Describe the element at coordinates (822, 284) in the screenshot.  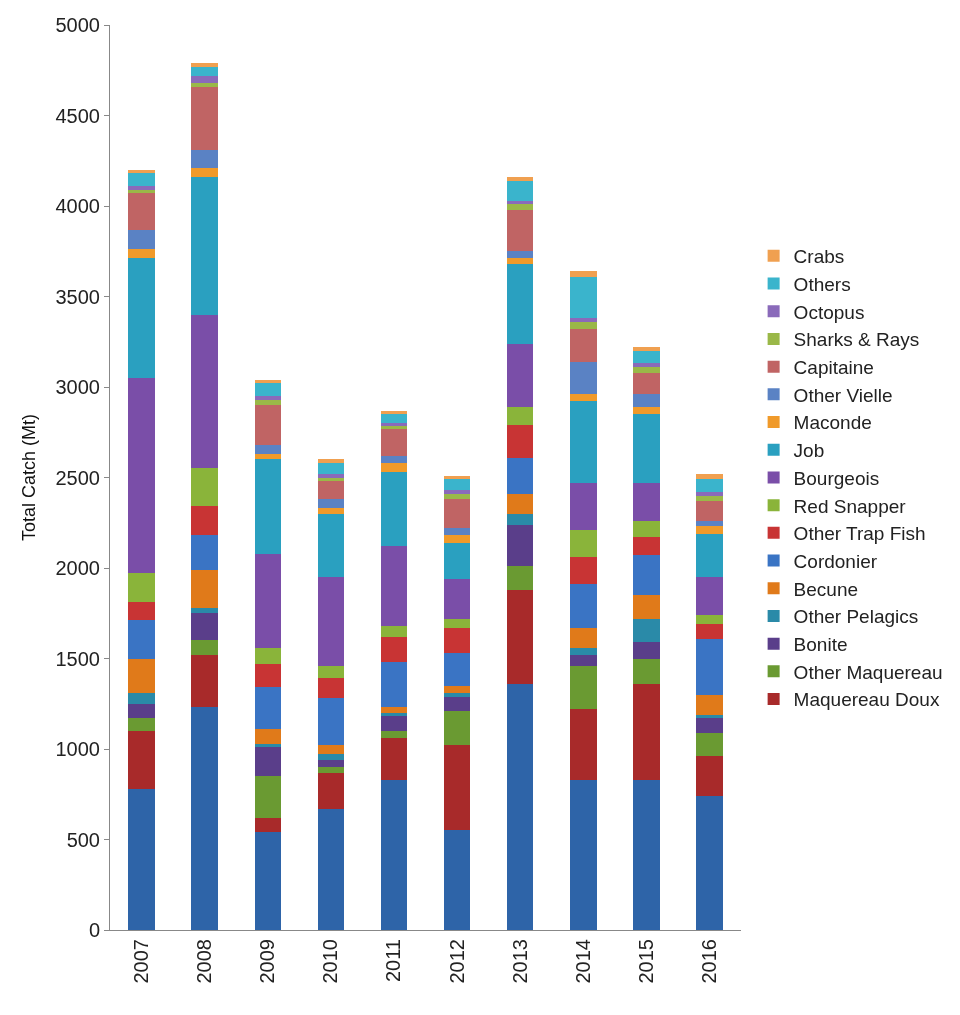
I see `legend-label: Others` at that location.